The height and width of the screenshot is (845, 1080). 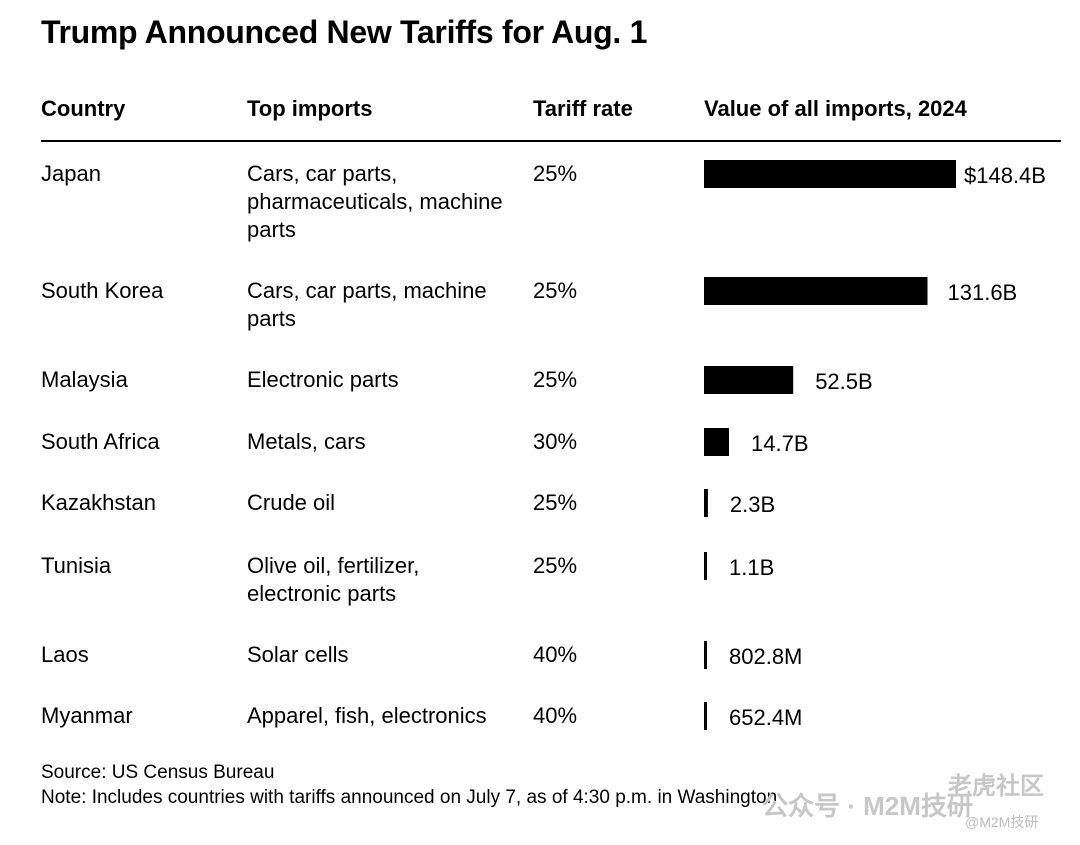 What do you see at coordinates (996, 786) in the screenshot?
I see `watermark-corner-text: 老虎社区` at bounding box center [996, 786].